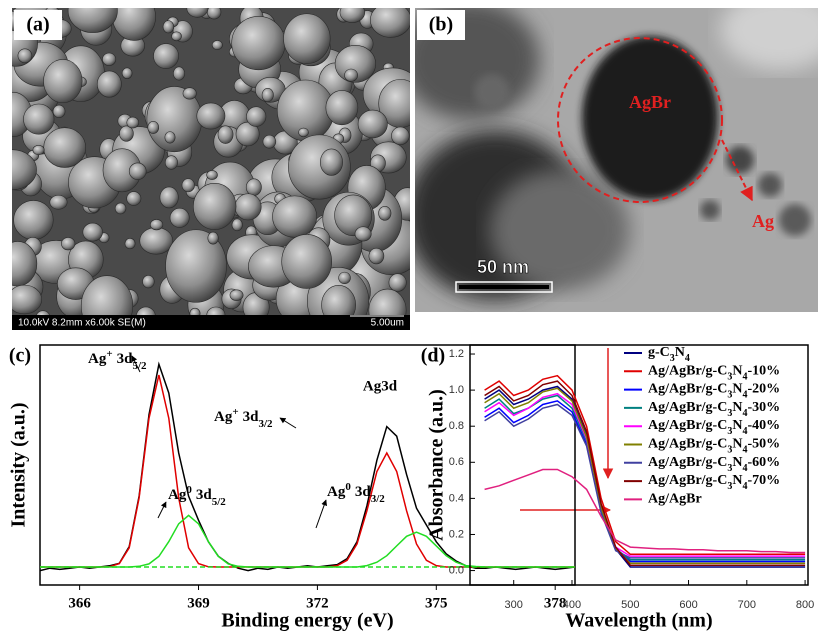  Describe the element at coordinates (503, 267) in the screenshot. I see `scale-label: 50 nm` at that location.